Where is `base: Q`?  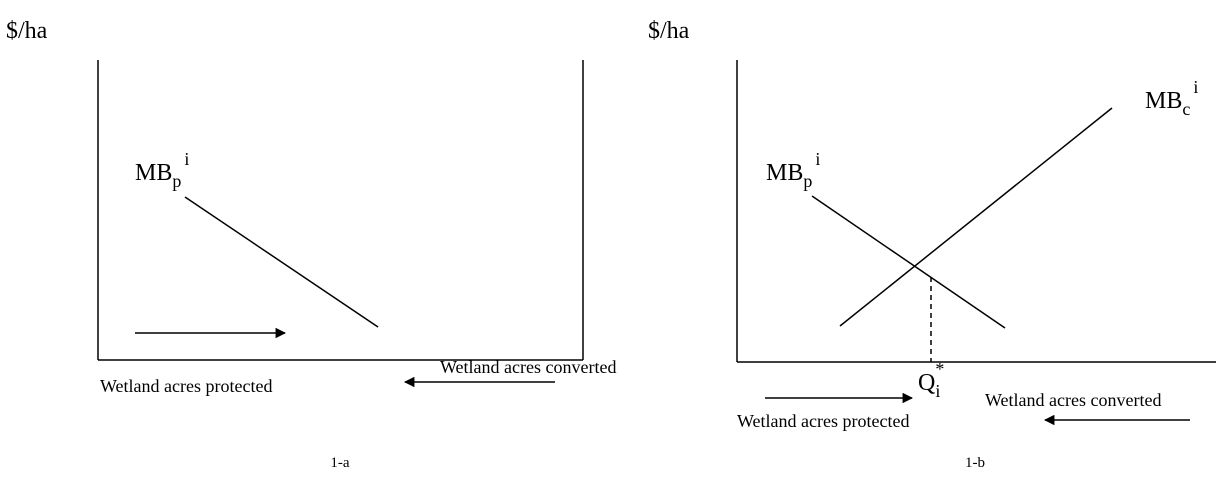
base: Q is located at coordinates (926, 383).